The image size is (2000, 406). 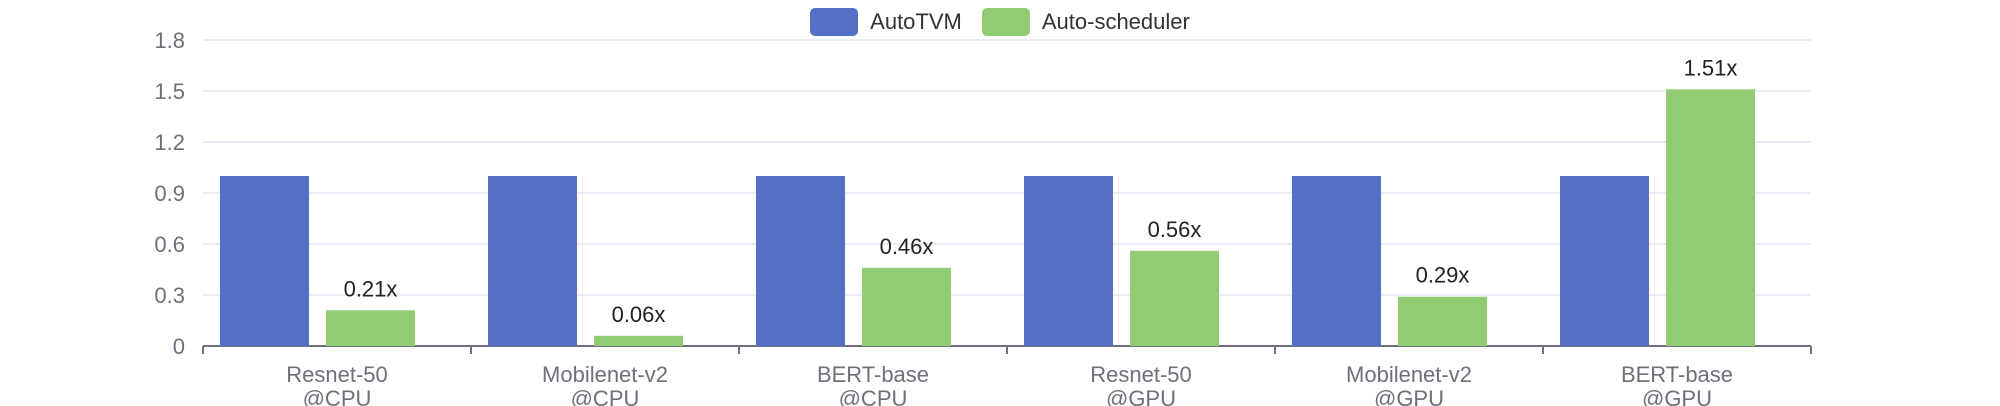 I want to click on data-label: 1.51x, so click(x=1711, y=67).